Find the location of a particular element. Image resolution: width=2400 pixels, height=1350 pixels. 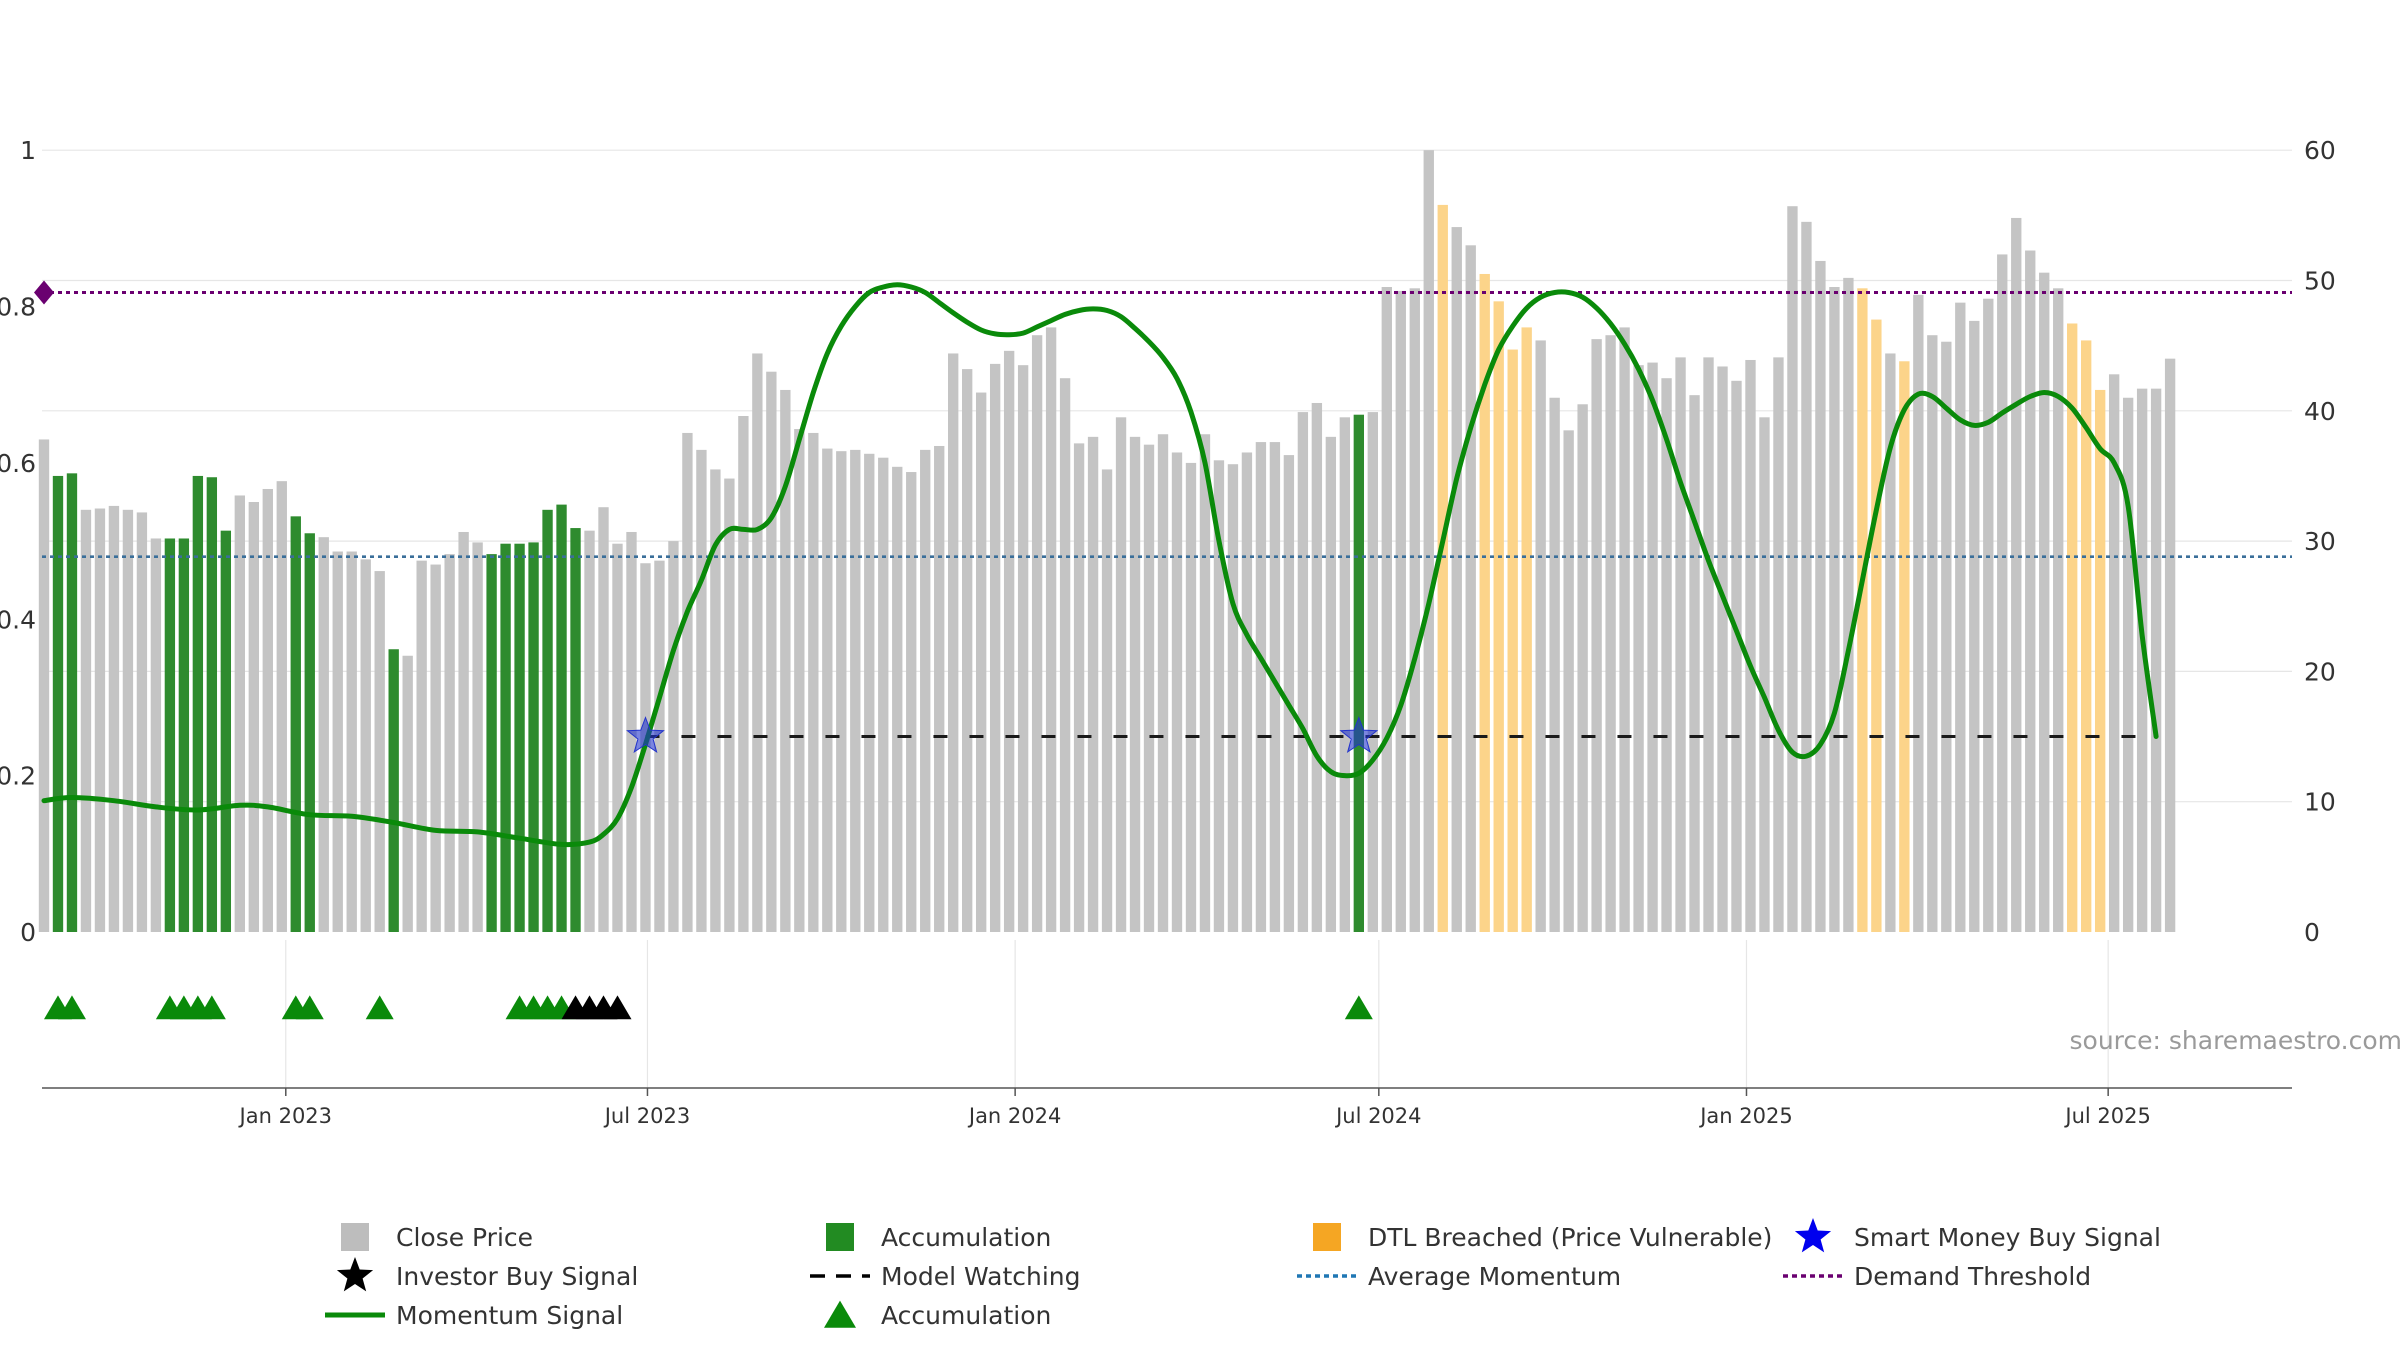

legend-label: Investor Buy Signal is located at coordinates (517, 1276).